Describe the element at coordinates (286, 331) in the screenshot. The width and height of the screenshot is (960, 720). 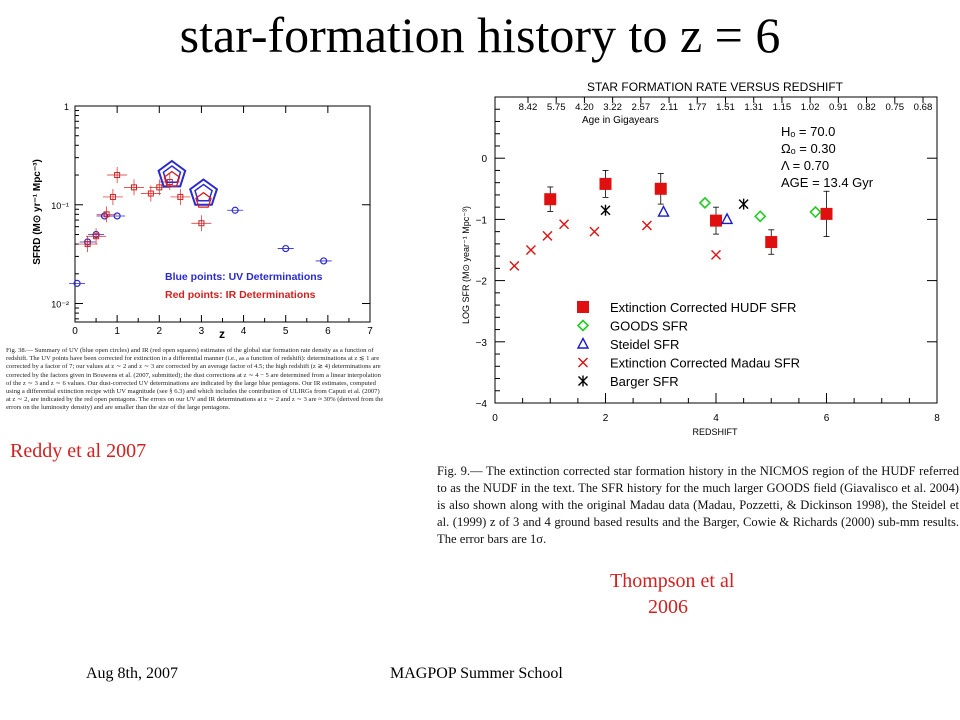
I see `left-x-tick-label: 5` at that location.